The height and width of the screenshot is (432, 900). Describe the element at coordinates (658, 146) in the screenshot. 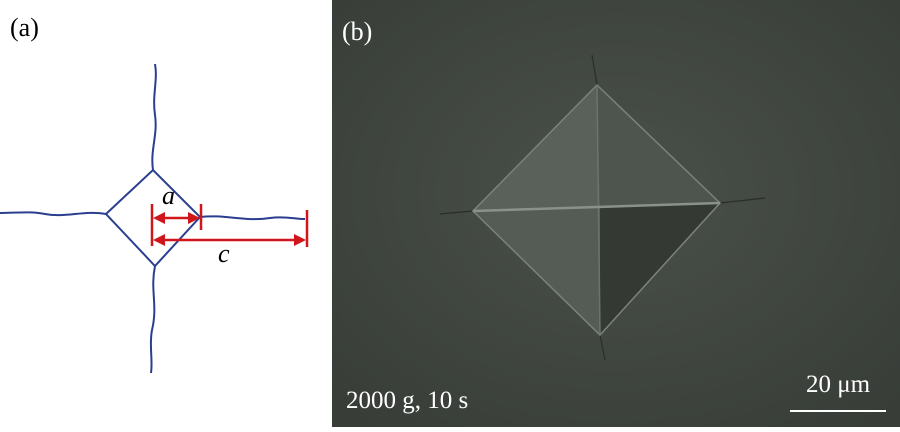

I see `indent-face` at that location.